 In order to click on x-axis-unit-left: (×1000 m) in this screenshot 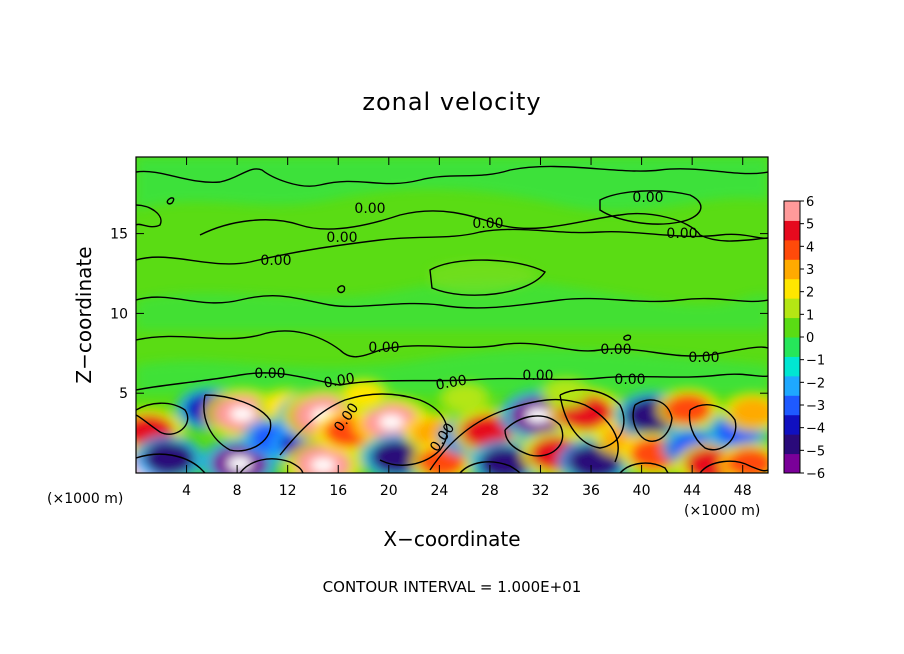, I will do `click(85, 499)`.